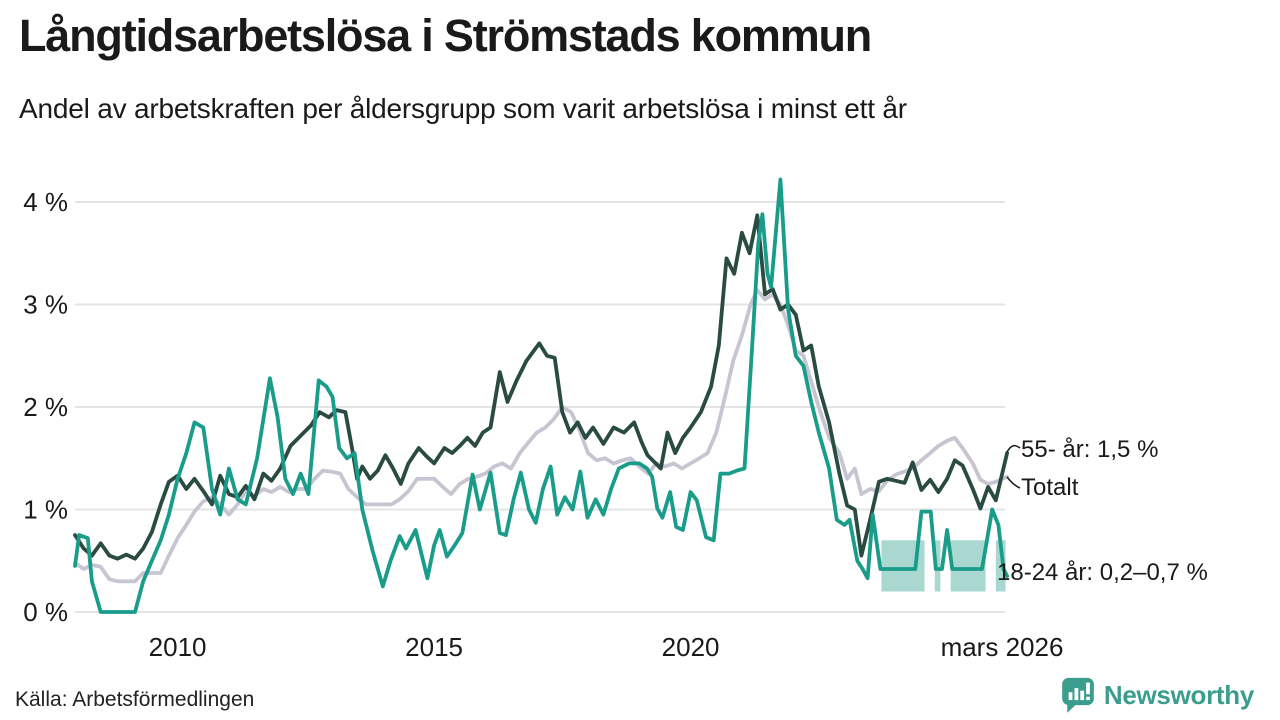  Describe the element at coordinates (434, 647) in the screenshot. I see `x-axis-tick-label: 2015` at that location.